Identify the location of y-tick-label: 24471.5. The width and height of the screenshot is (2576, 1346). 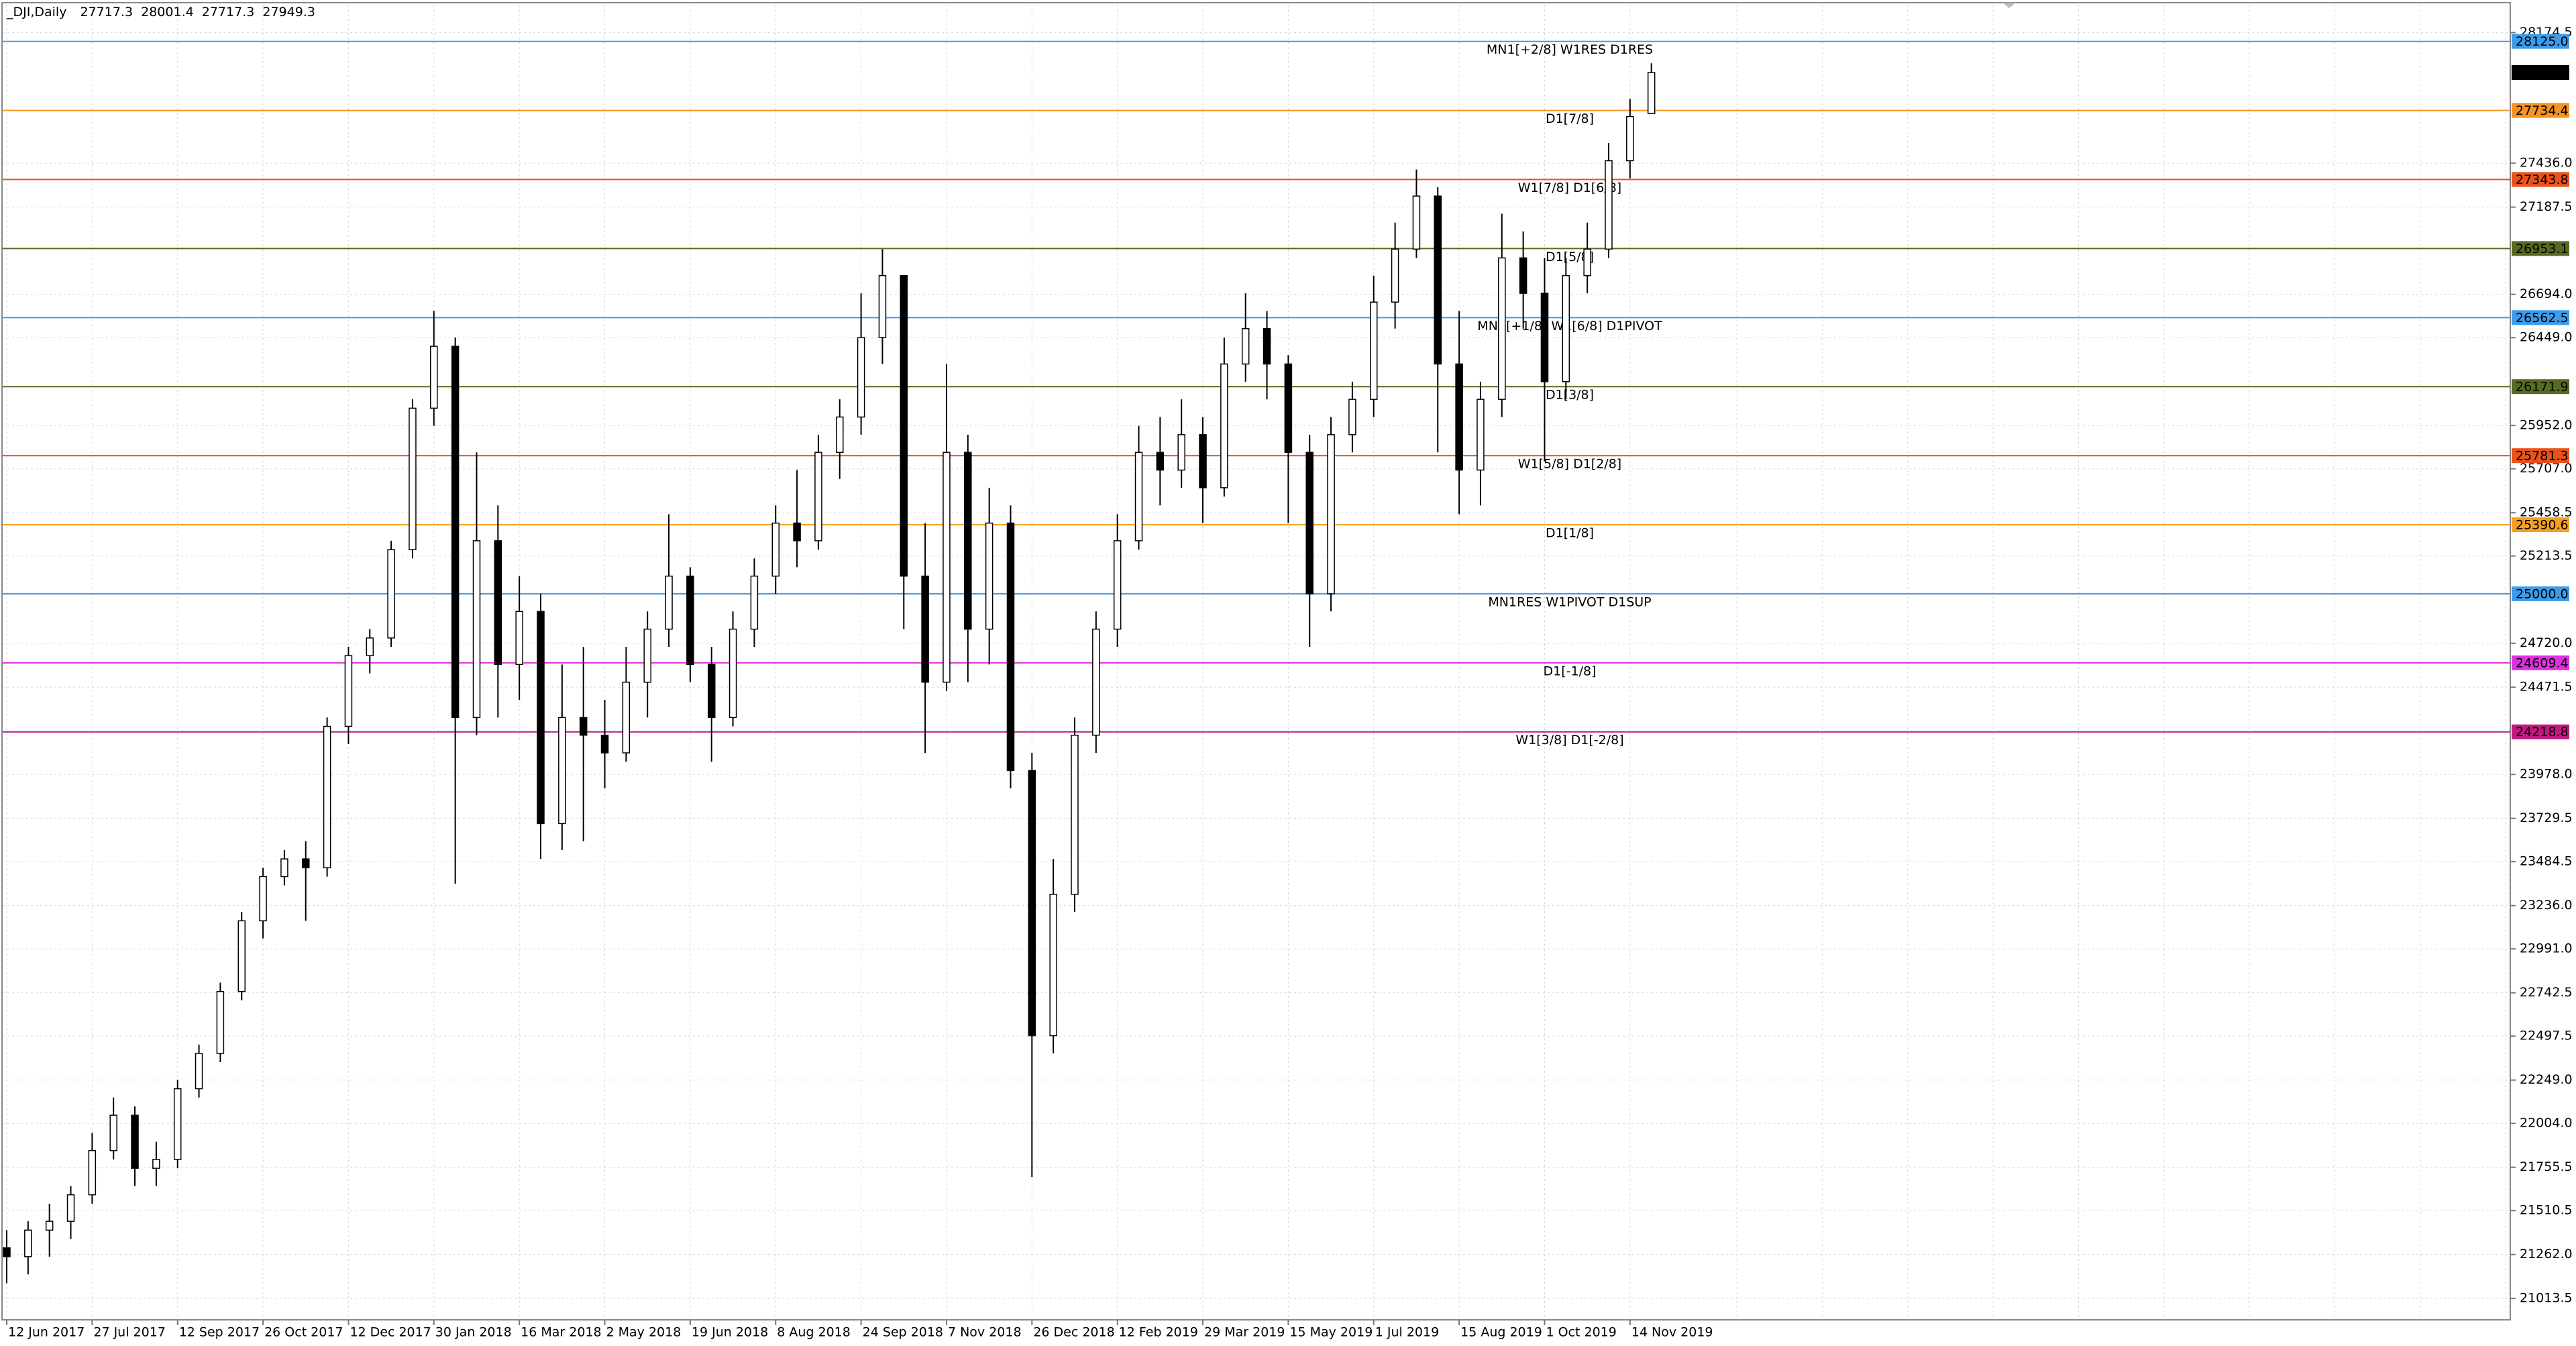
(2546, 687).